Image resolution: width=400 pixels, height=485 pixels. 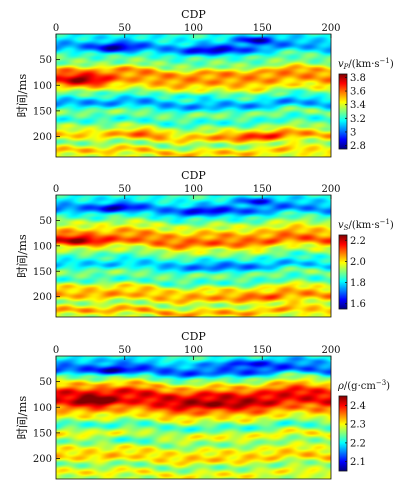 I want to click on colorbar-tick-label: 2.4, so click(x=358, y=406).